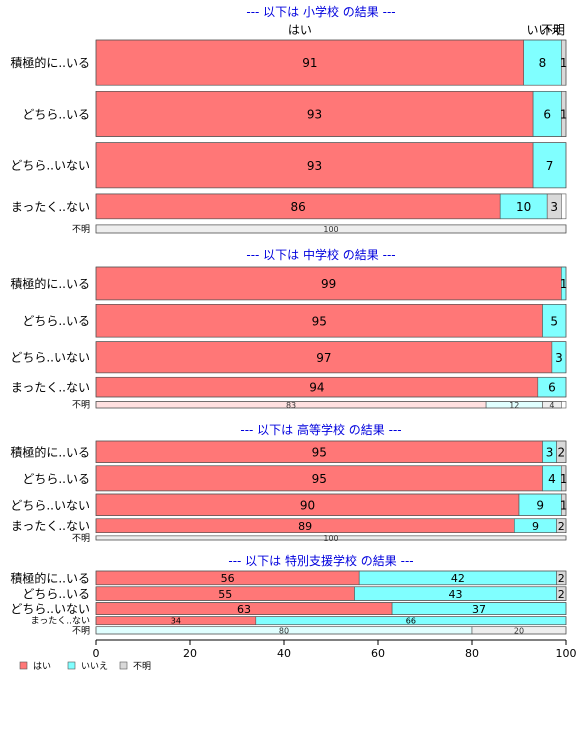  Describe the element at coordinates (225, 594) in the screenshot. I see `data-label: 55` at that location.